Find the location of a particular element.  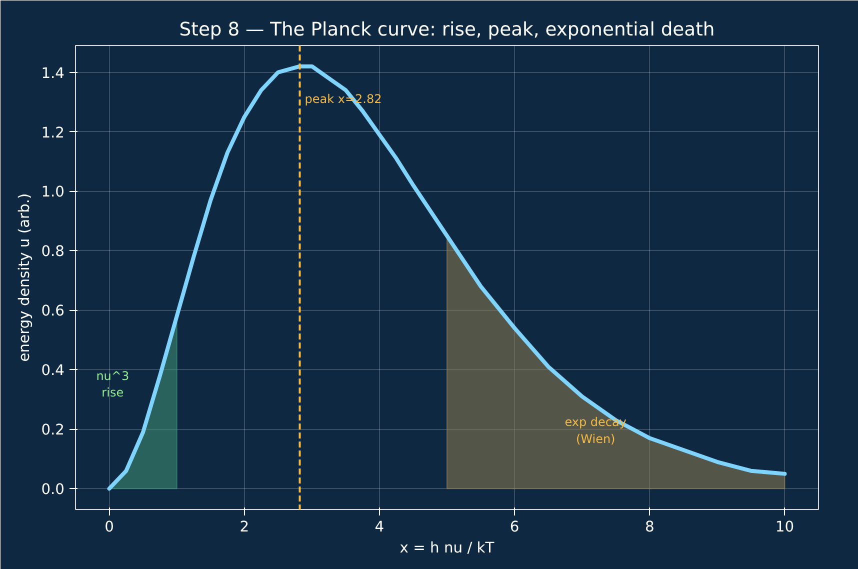

y-tick-label: 0.0 is located at coordinates (53, 489).